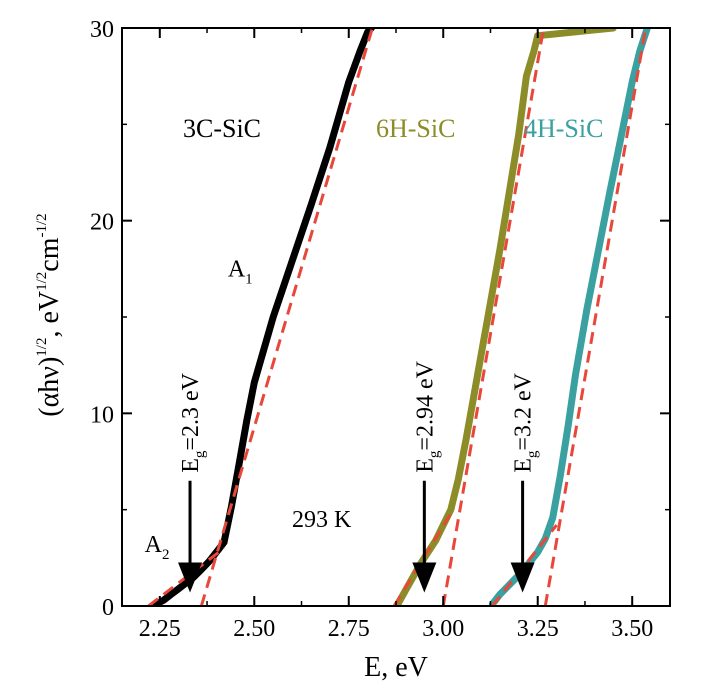 Image resolution: width=702 pixels, height=696 pixels. I want to click on gap-energy-value: =2.3 eV, so click(191, 411).